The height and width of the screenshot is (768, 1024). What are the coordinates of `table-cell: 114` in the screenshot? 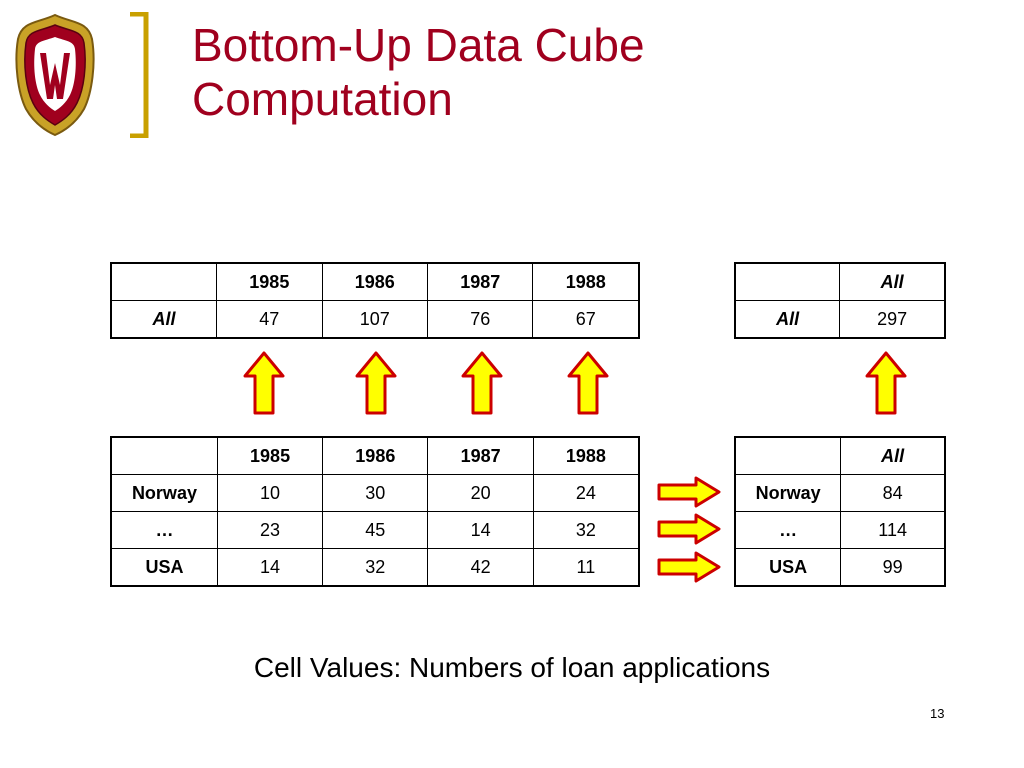 It's located at (893, 530).